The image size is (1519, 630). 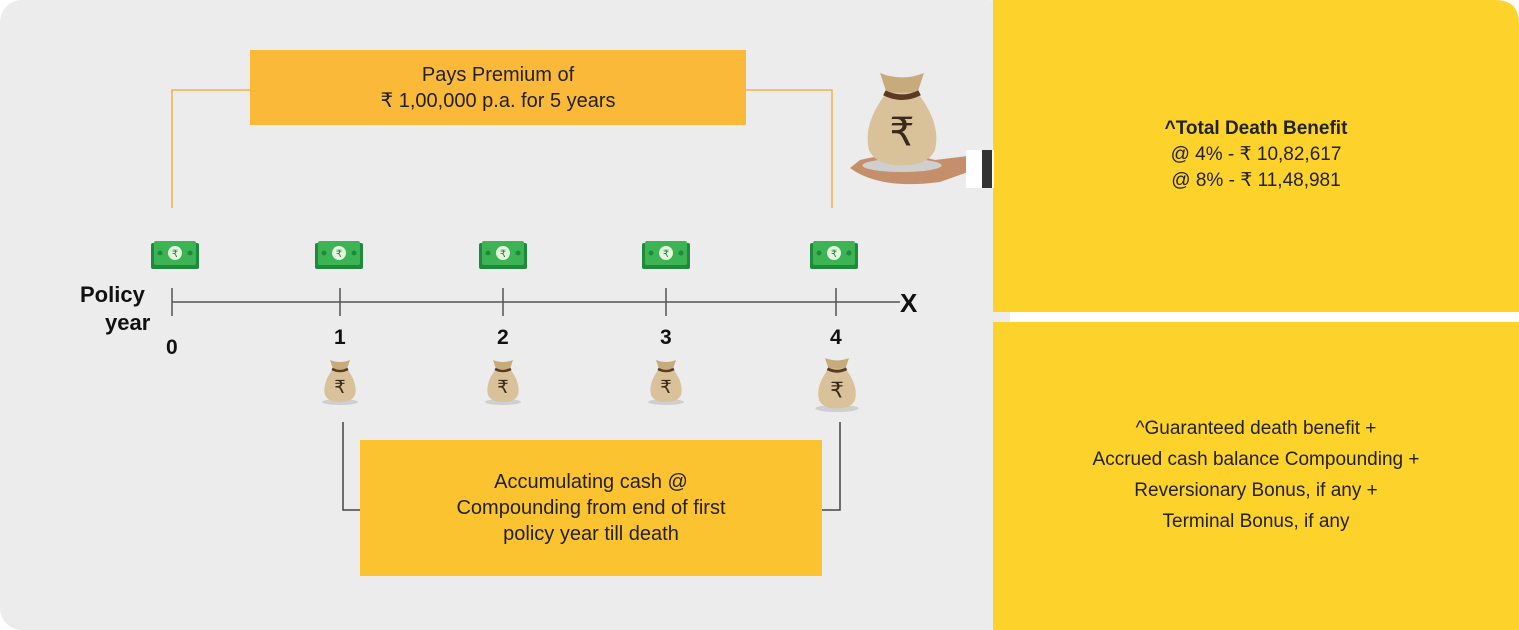 I want to click on tick-label: 1, so click(x=340, y=337).